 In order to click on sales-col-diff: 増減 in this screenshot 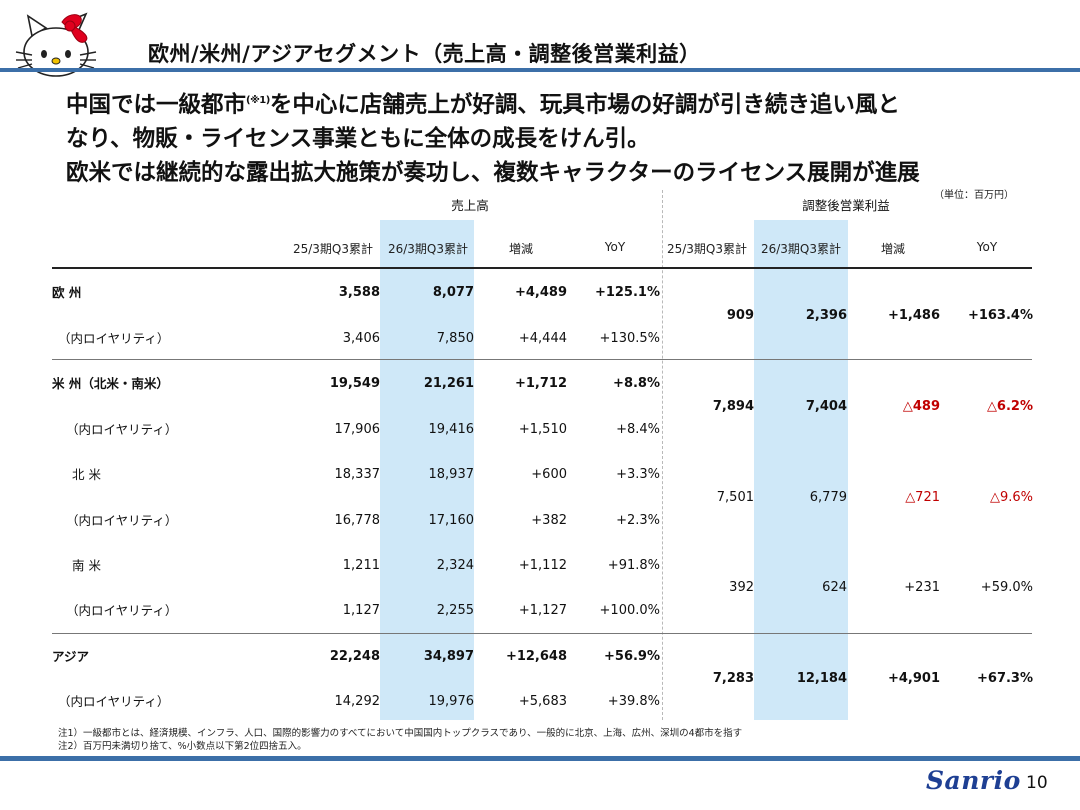, I will do `click(521, 249)`.